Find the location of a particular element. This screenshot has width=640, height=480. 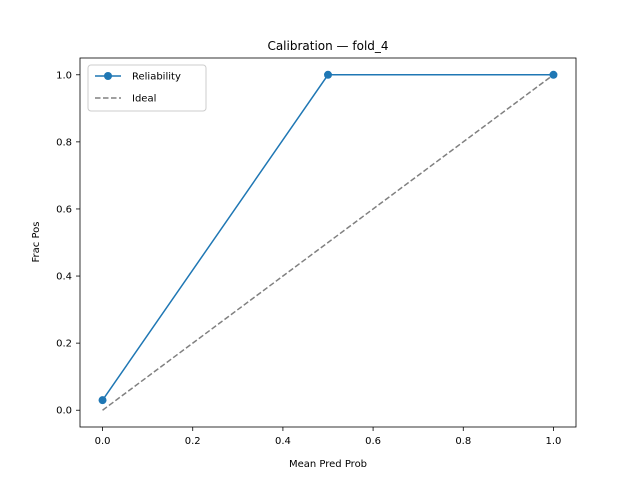

legend-label-ideal: Ideal is located at coordinates (144, 99).